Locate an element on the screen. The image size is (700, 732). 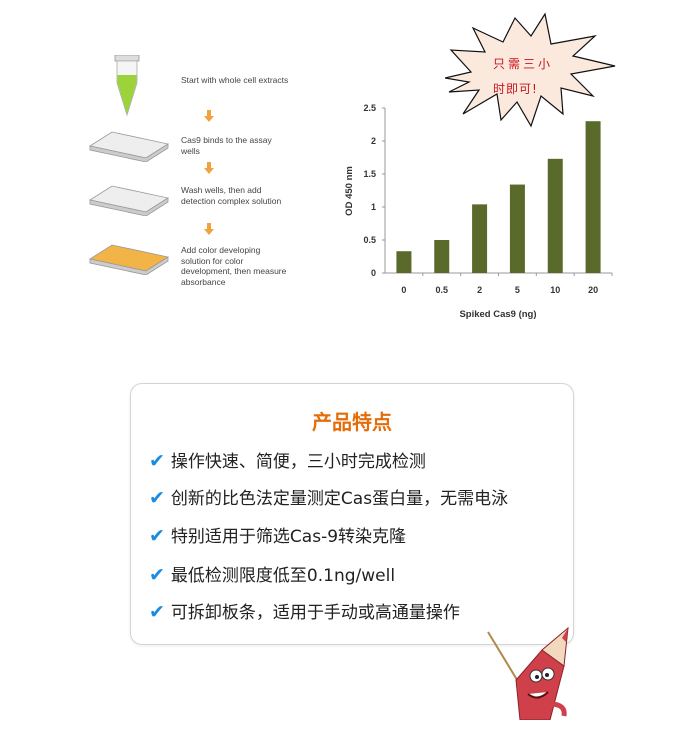
x-tick-label: 20 is located at coordinates (593, 290).